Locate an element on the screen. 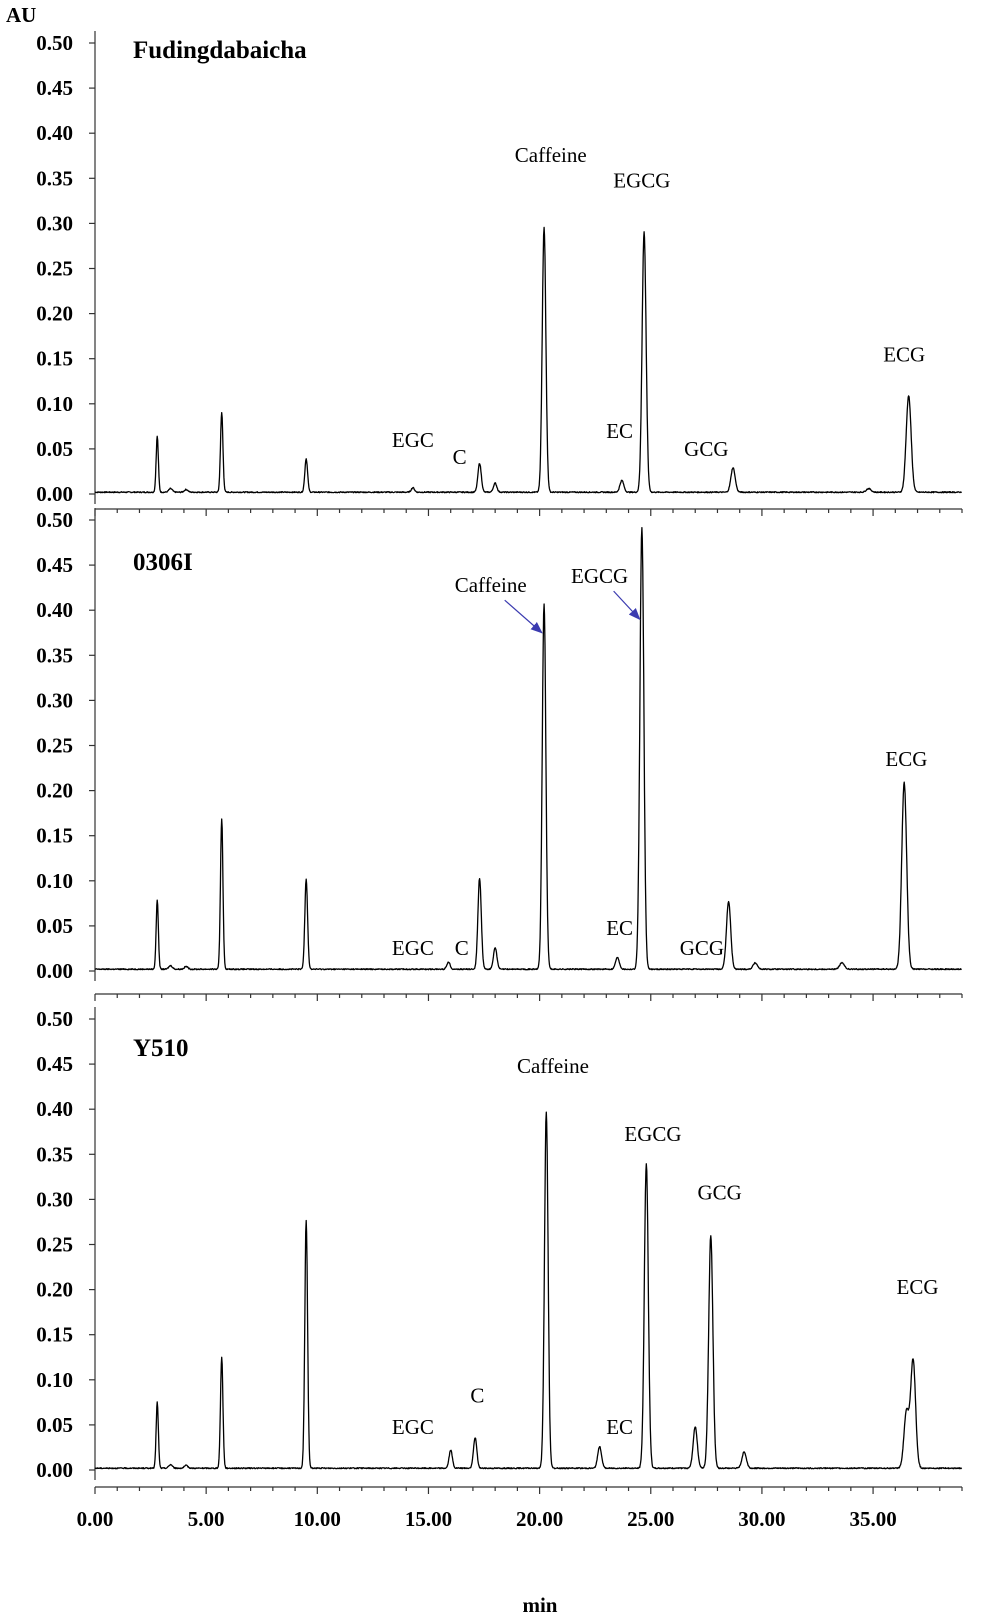 The height and width of the screenshot is (1618, 1000). sample-title: 0306I is located at coordinates (163, 562).